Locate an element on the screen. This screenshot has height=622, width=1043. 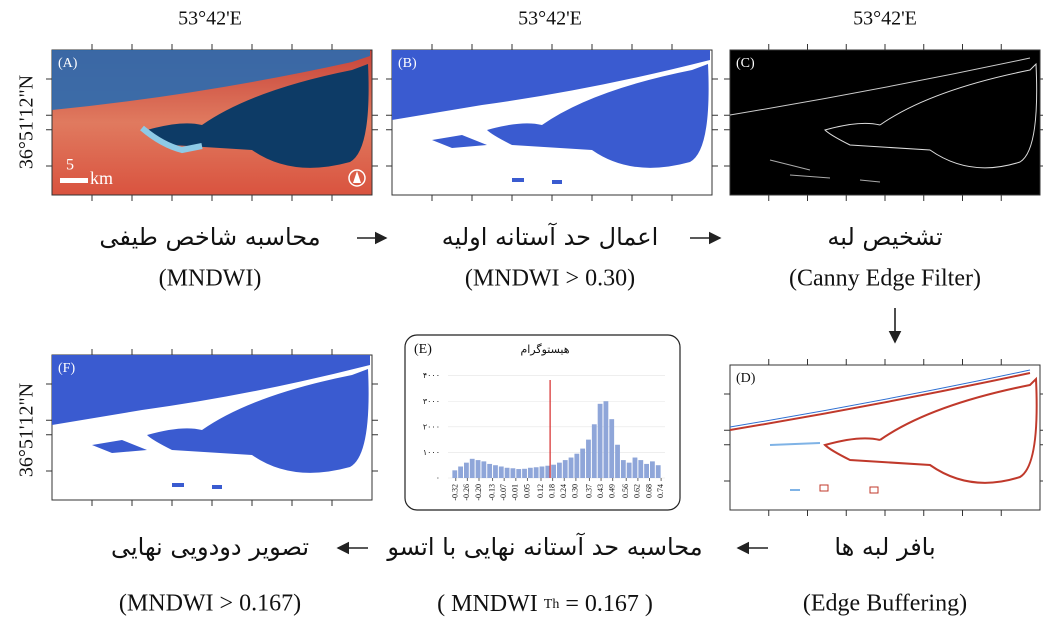
step-subscript: Th is located at coordinates (552, 604).